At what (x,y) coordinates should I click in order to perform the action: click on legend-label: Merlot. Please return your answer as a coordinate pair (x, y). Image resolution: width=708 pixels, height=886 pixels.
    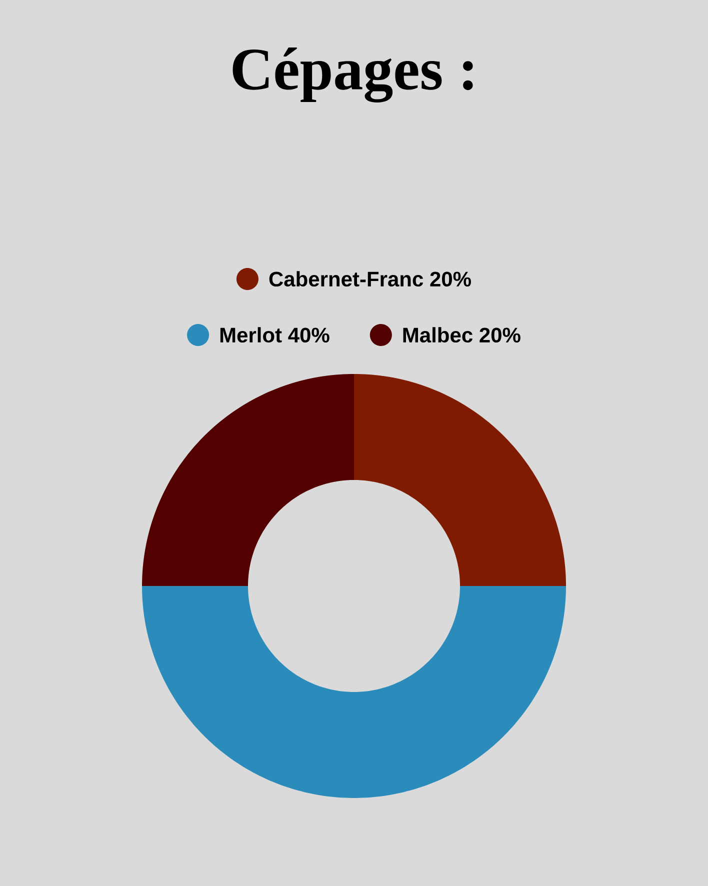
    Looking at the image, I should click on (251, 335).